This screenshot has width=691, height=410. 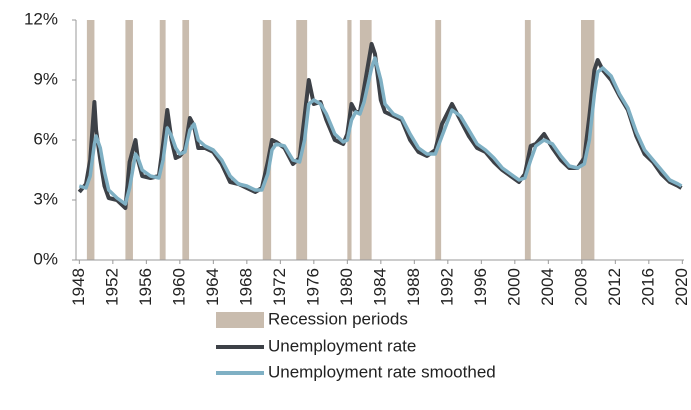 What do you see at coordinates (547, 287) in the screenshot?
I see `x-tick-label: 2004` at bounding box center [547, 287].